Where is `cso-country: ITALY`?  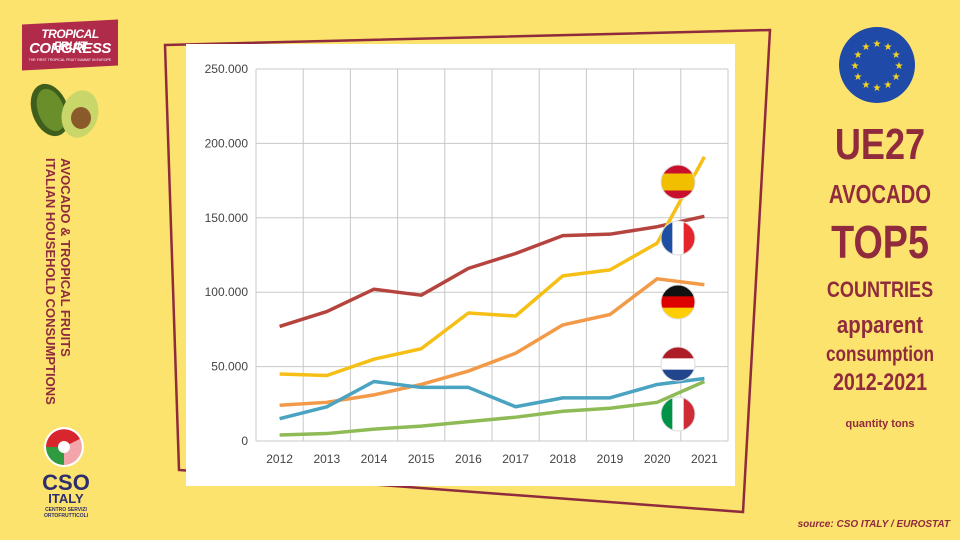 cso-country: ITALY is located at coordinates (66, 498).